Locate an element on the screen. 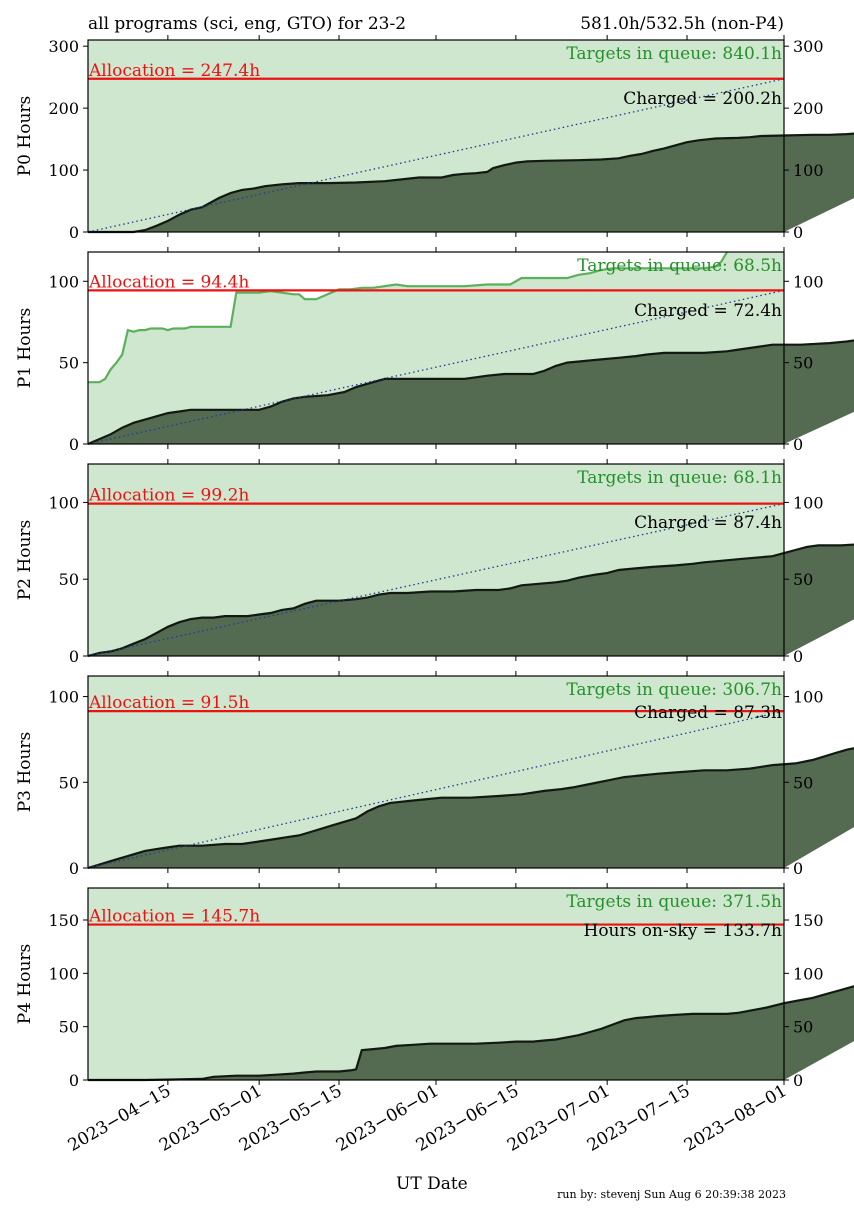  p0-ytick-label-left: 100 is located at coordinates (63, 170).